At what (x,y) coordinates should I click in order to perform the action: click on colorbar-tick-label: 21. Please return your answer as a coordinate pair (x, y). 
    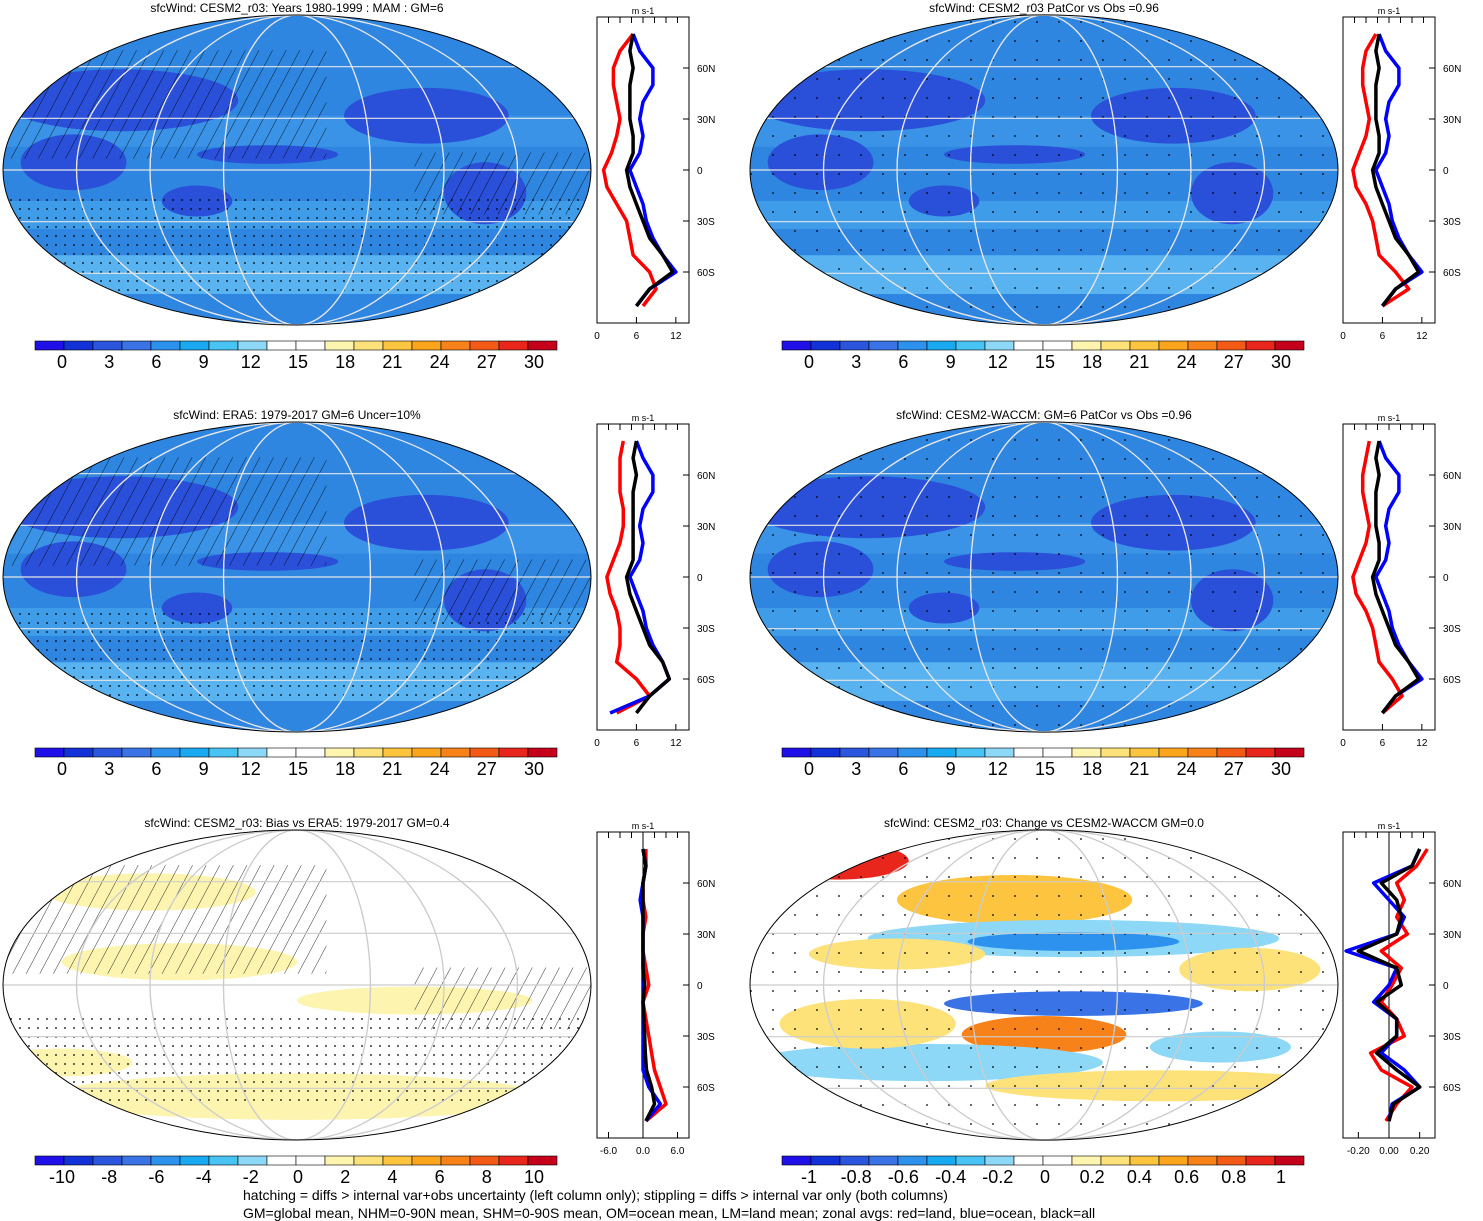
    Looking at the image, I should click on (1139, 362).